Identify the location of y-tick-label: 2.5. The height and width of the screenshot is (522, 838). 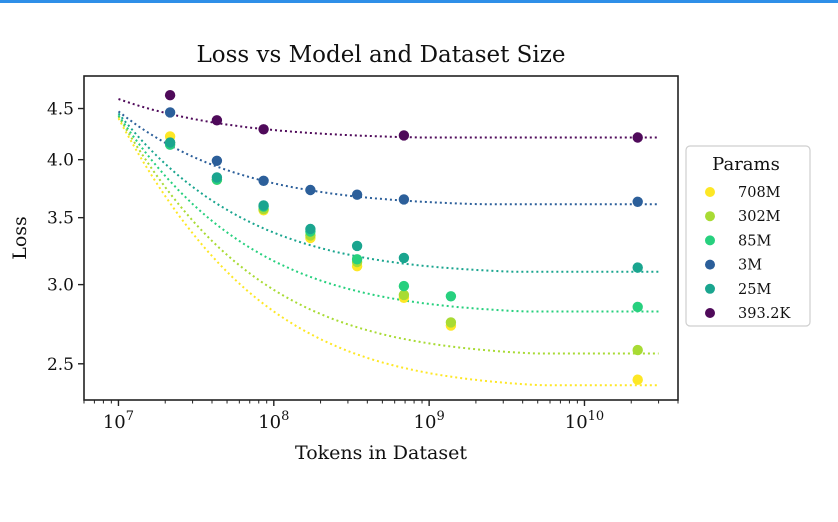
(60, 365).